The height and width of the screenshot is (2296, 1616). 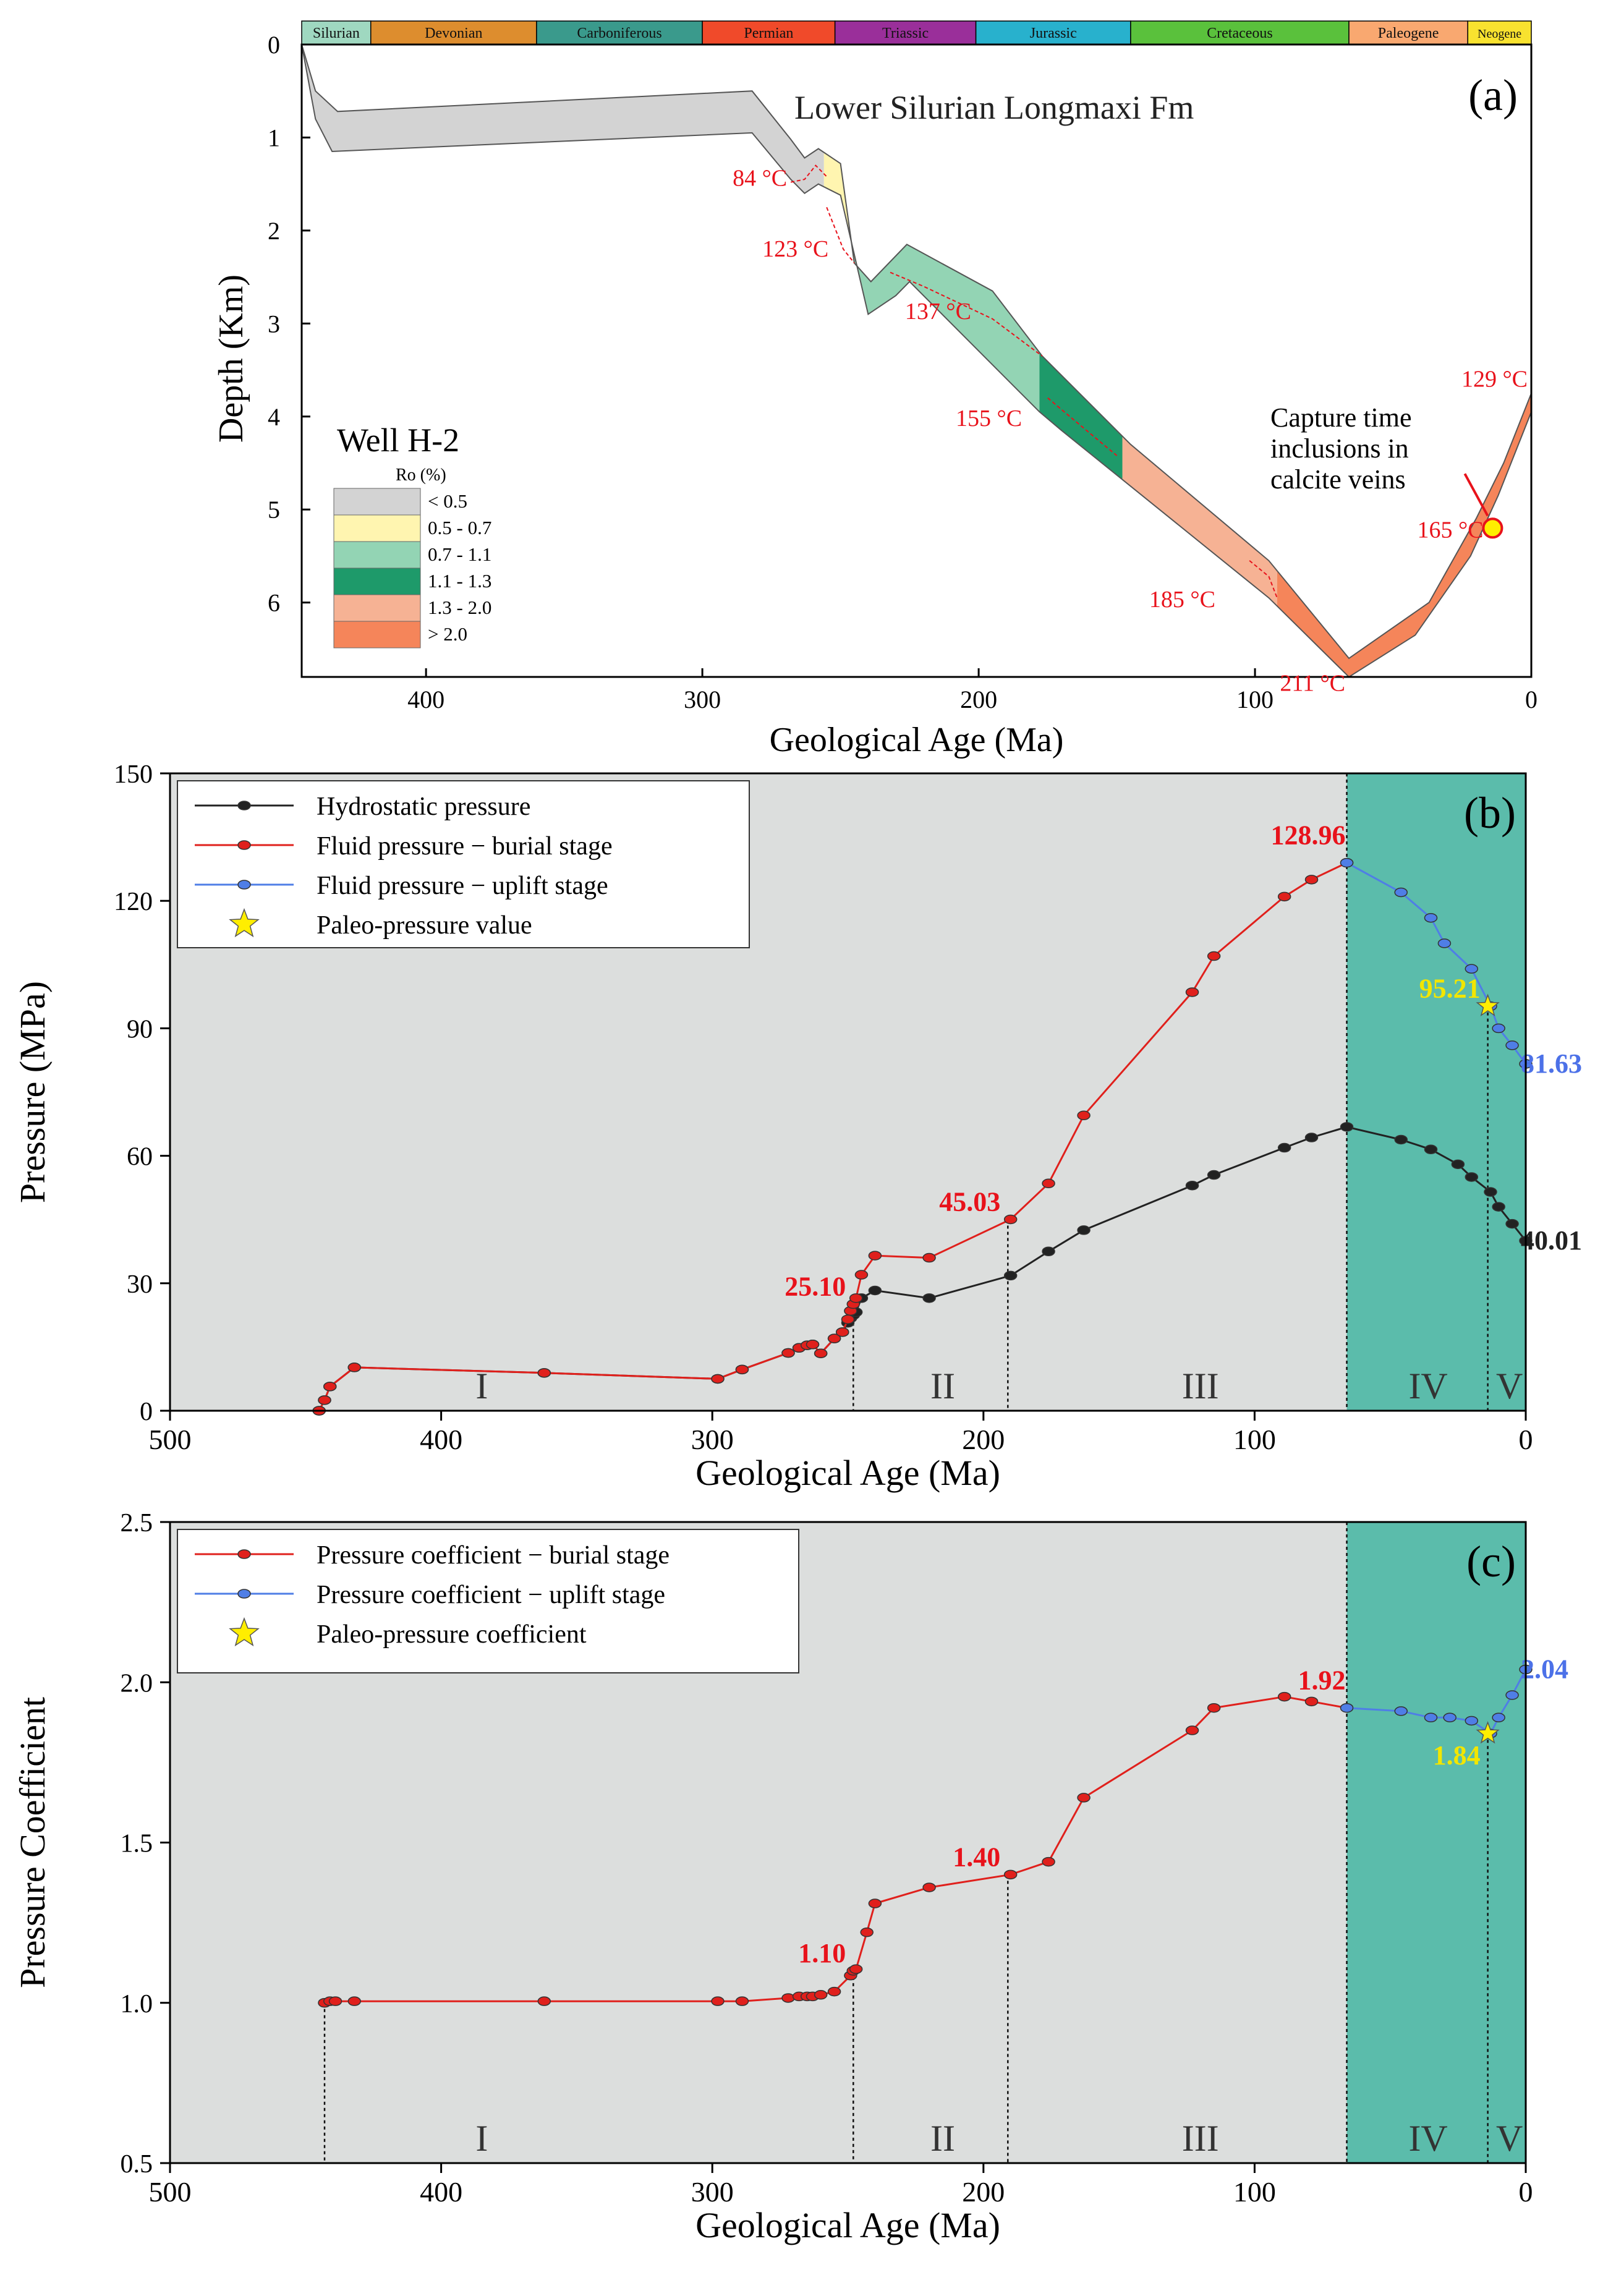 I want to click on y-axis-label: Pressure (MPa), so click(x=32, y=1092).